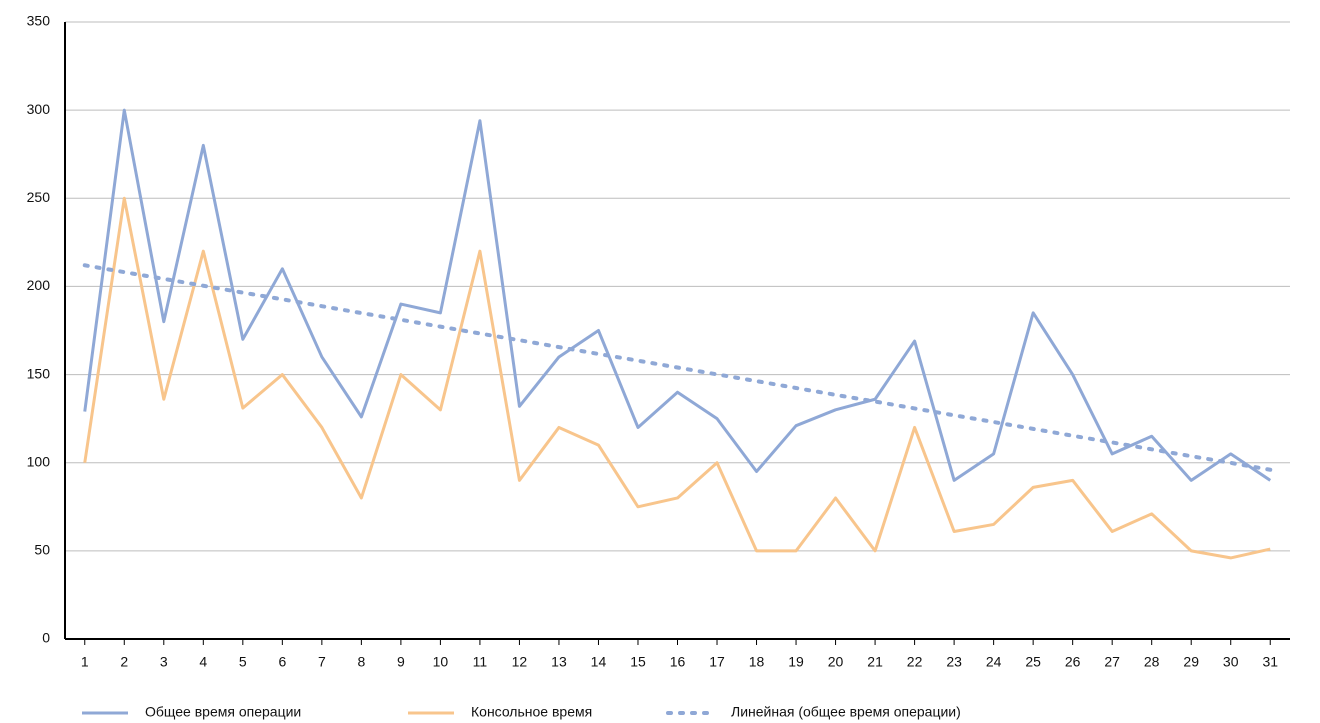  Describe the element at coordinates (875, 662) in the screenshot. I see `x-tick-label: 21` at that location.